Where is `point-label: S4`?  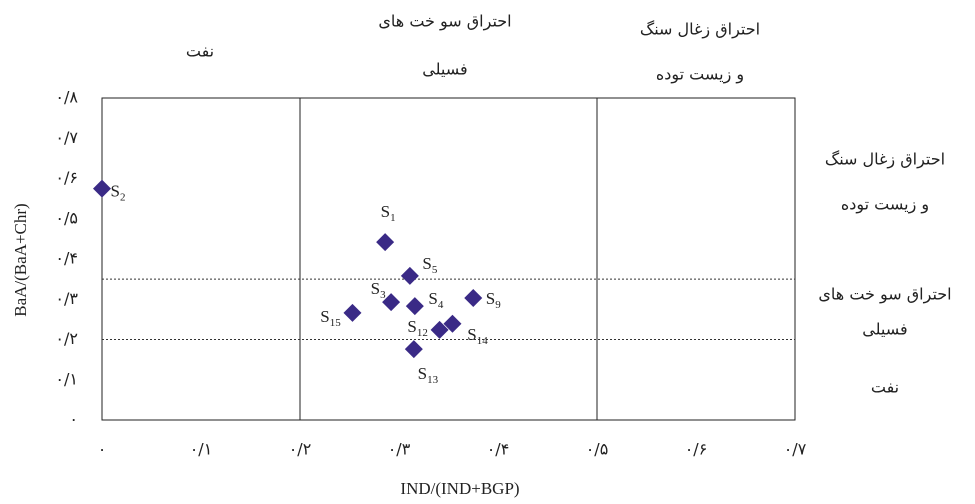 point-label: S4 is located at coordinates (435, 300).